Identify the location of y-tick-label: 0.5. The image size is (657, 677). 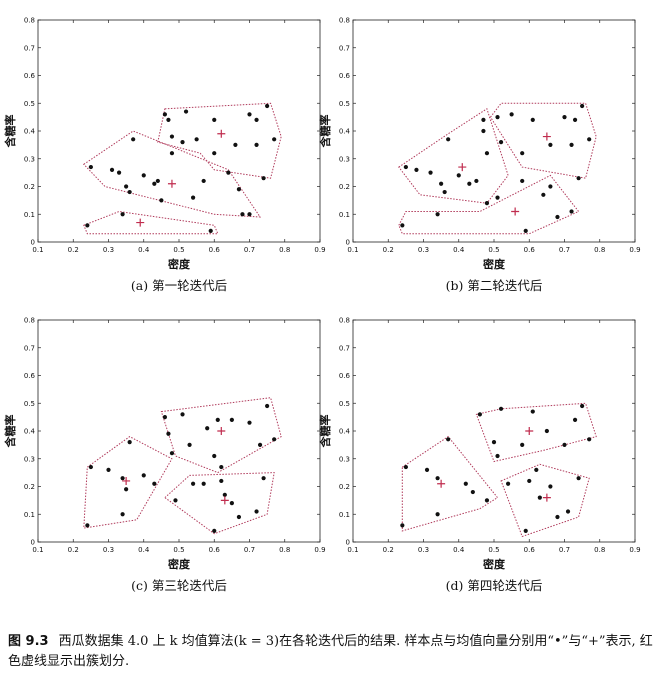
(29, 404).